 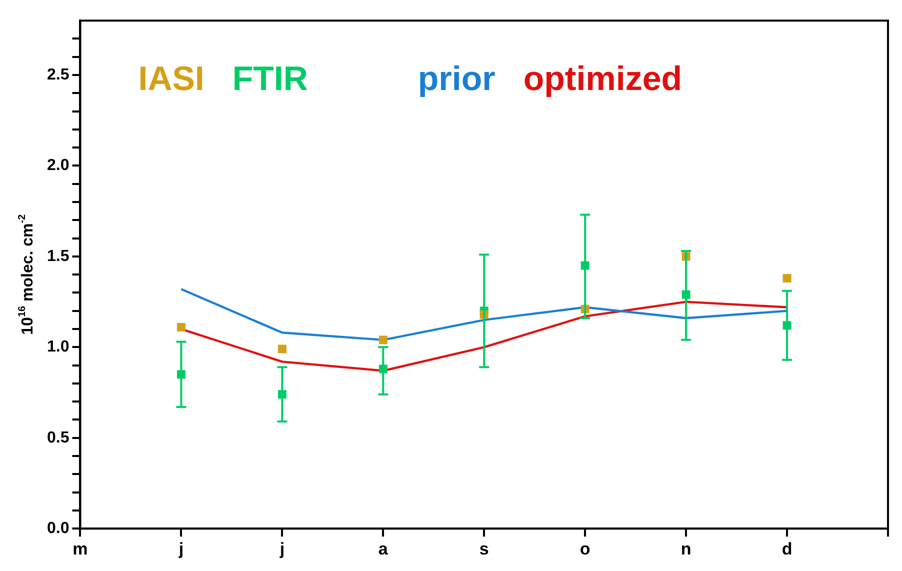 What do you see at coordinates (58, 165) in the screenshot?
I see `y-tick-label: 2.0` at bounding box center [58, 165].